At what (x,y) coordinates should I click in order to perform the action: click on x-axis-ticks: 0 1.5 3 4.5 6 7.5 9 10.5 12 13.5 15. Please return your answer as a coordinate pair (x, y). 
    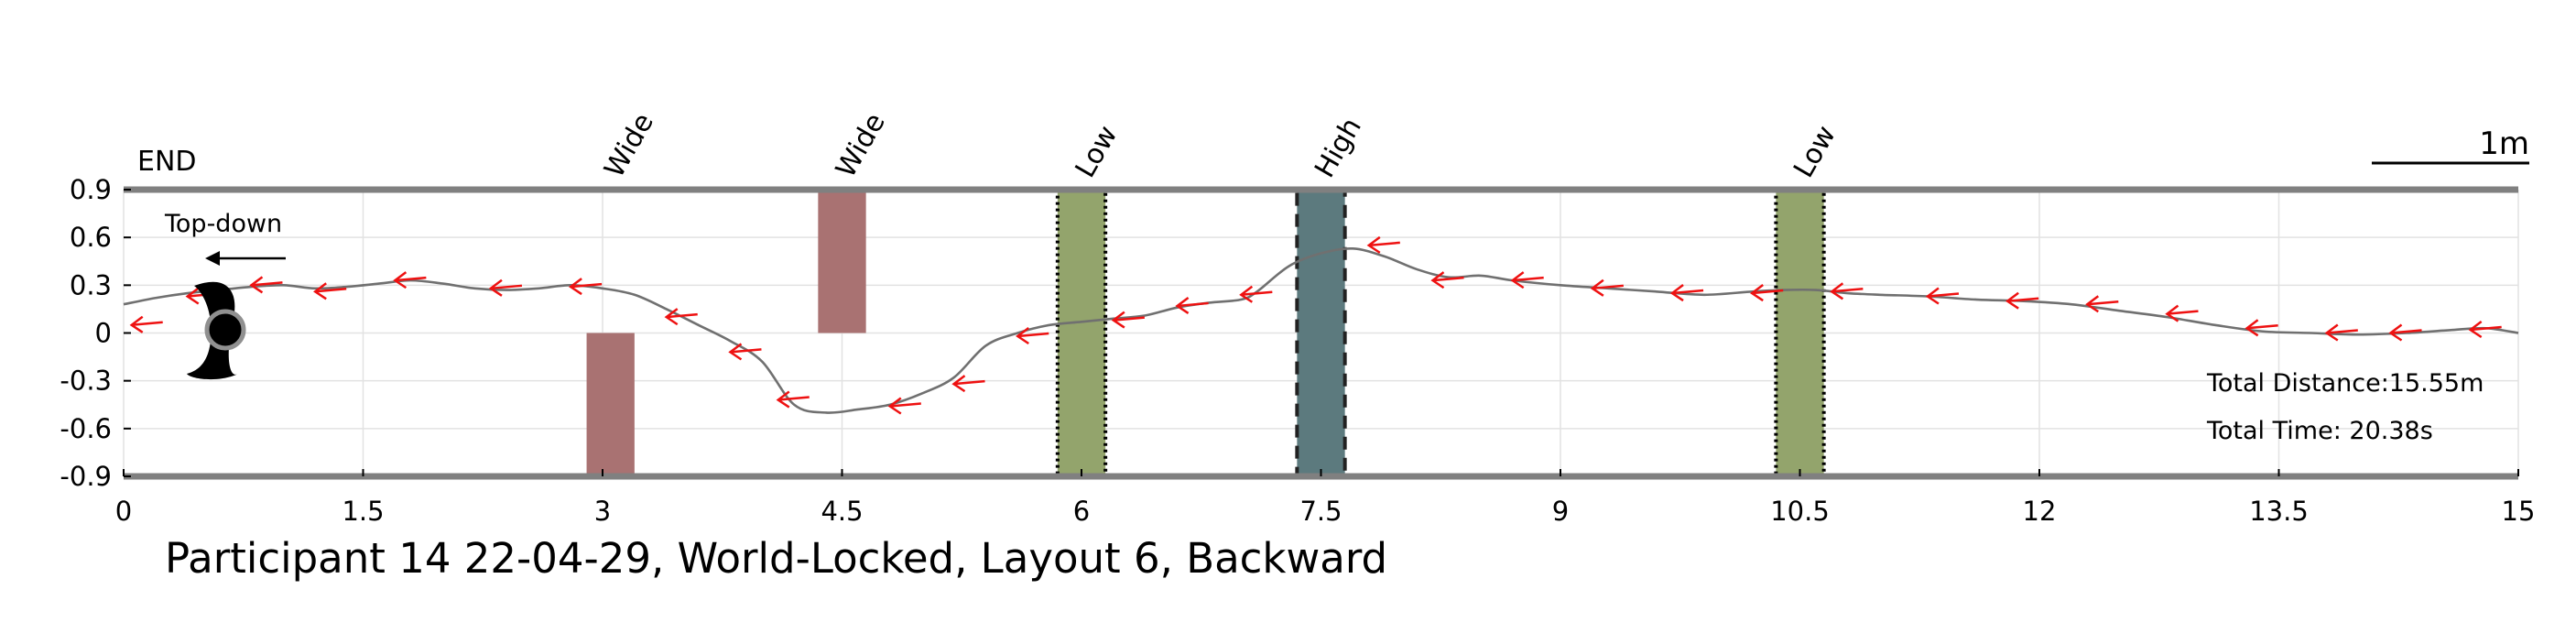
    Looking at the image, I should click on (1325, 498).